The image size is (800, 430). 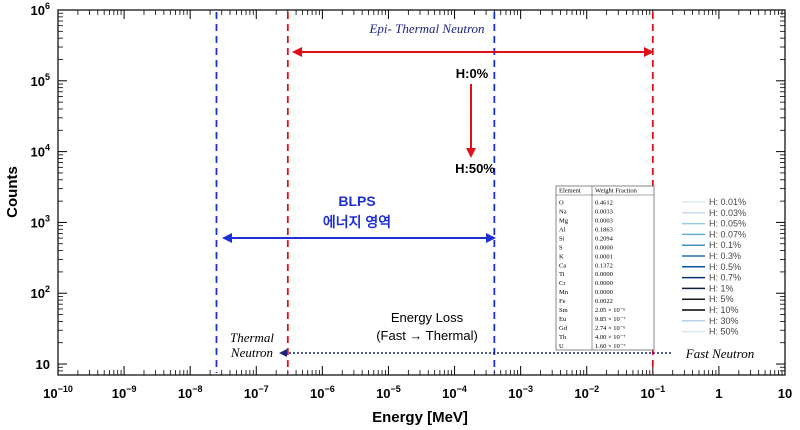 What do you see at coordinates (564, 292) in the screenshot?
I see `table-cell-element: Mn` at bounding box center [564, 292].